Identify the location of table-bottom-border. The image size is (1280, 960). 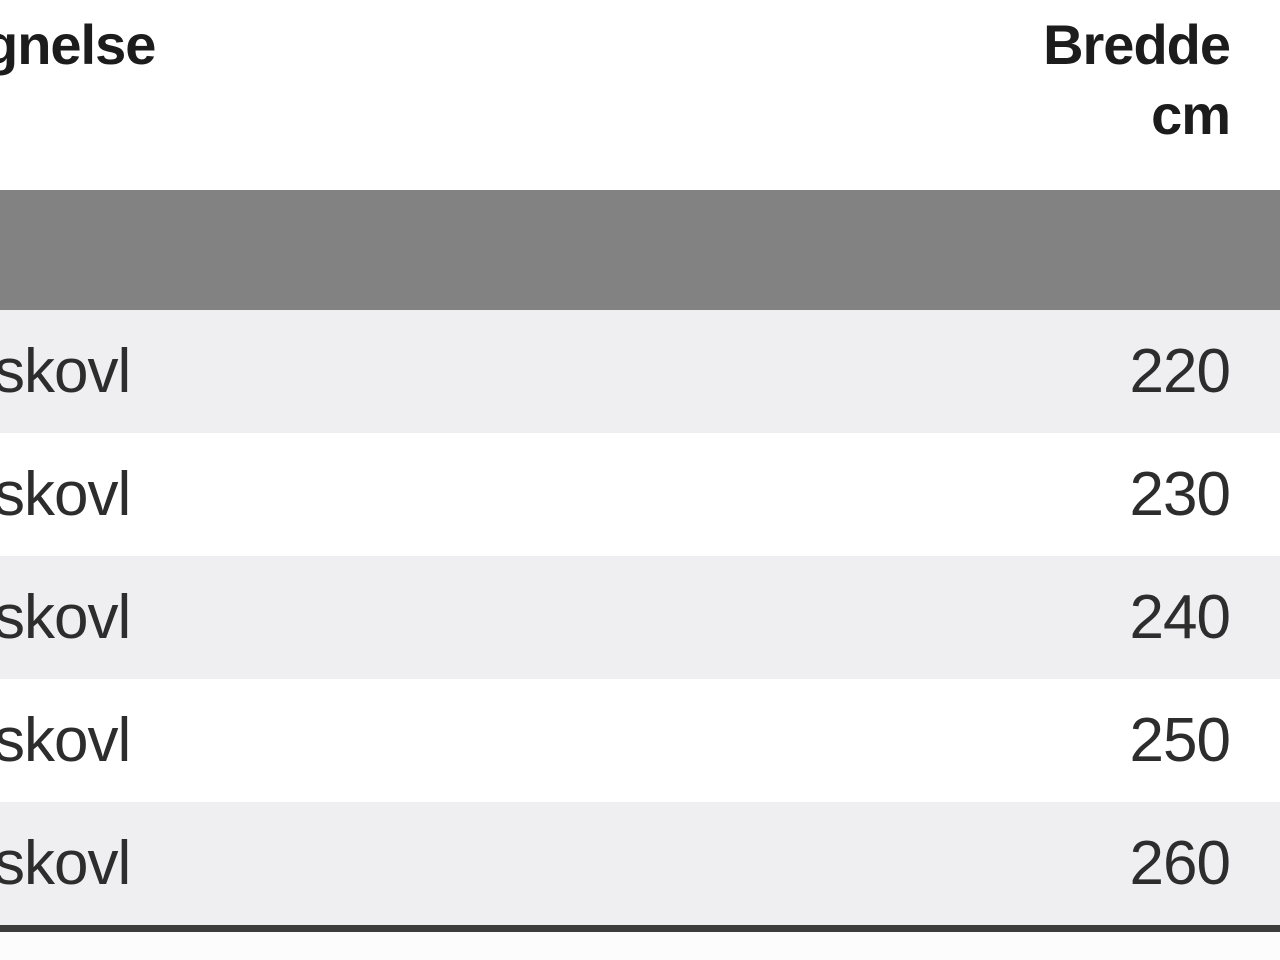
(640, 928).